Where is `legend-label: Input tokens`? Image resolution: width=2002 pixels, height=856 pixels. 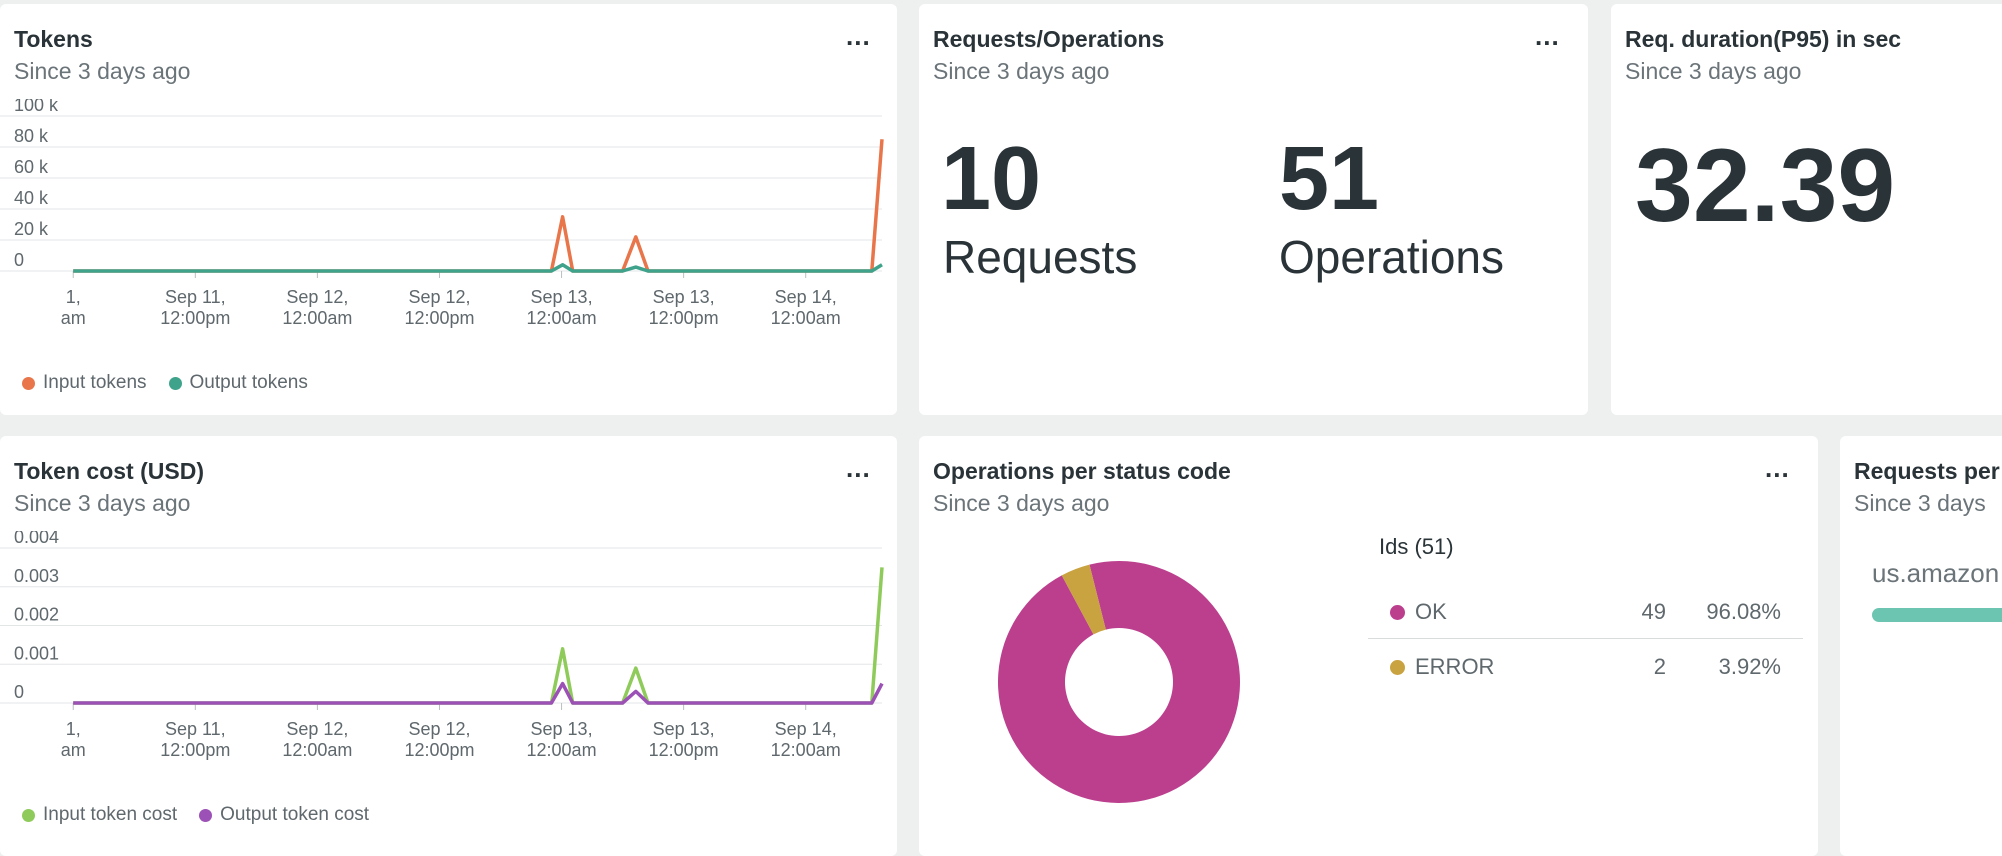
legend-label: Input tokens is located at coordinates (95, 382).